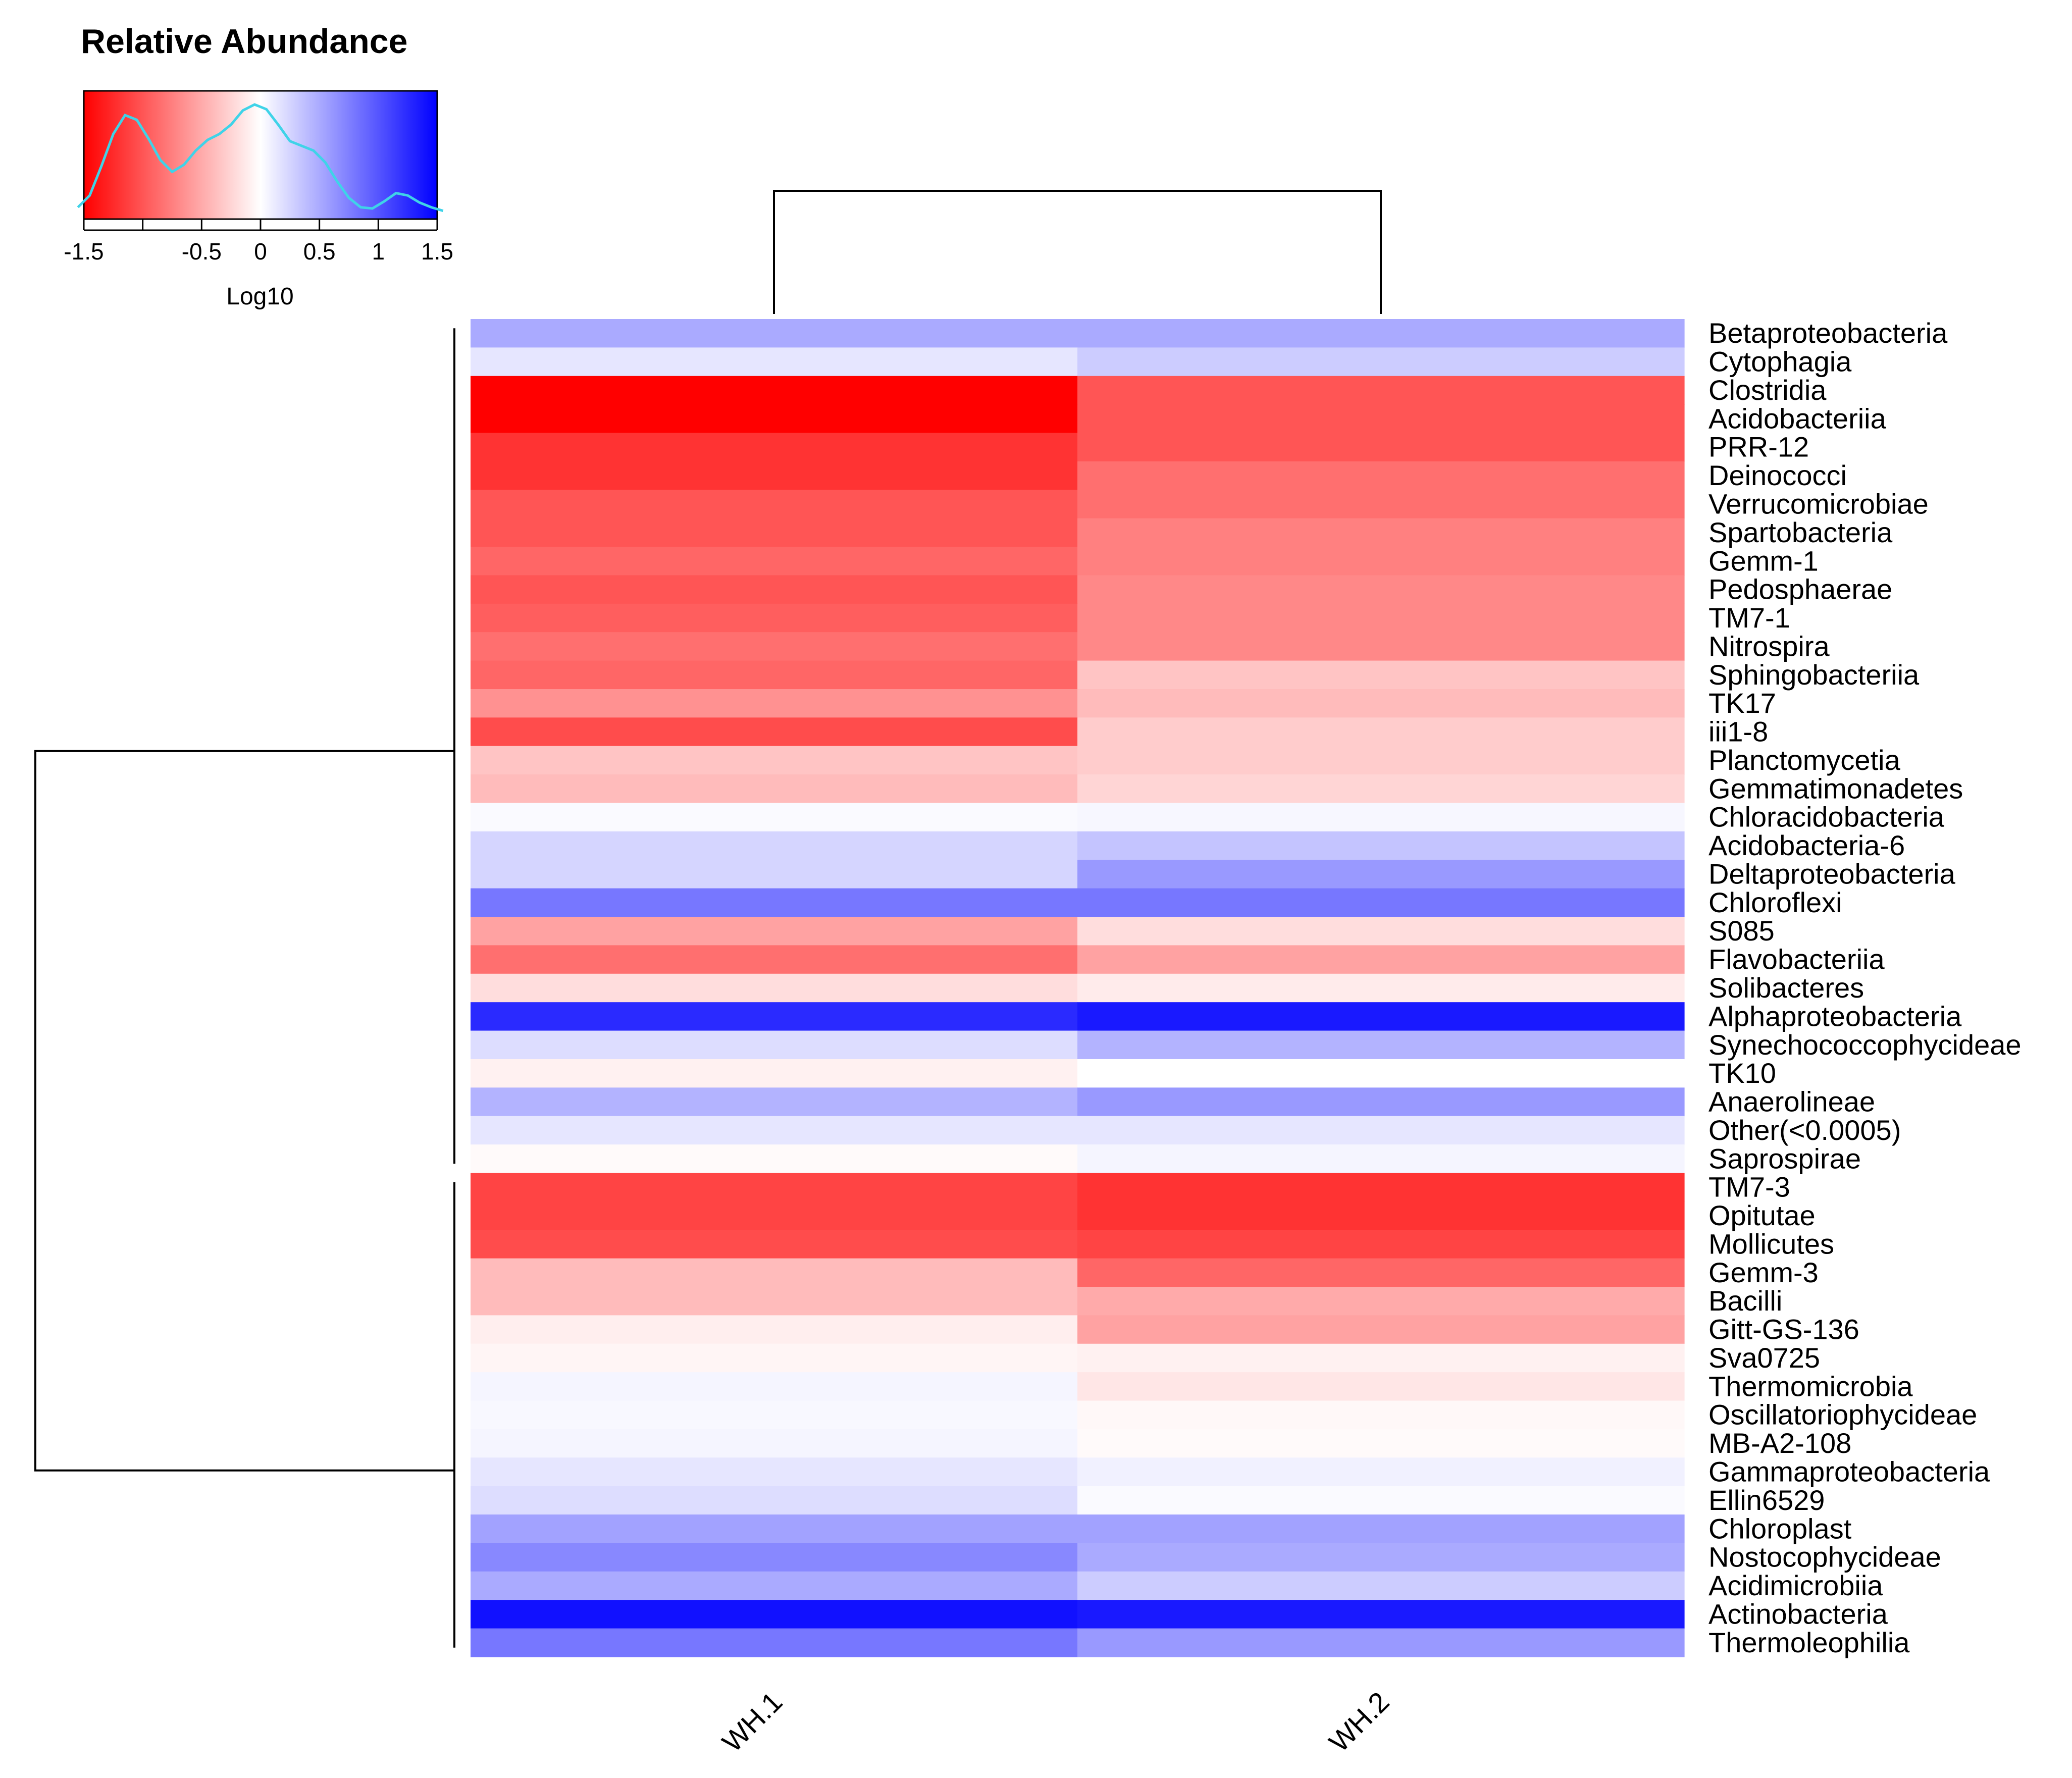  I want to click on row-label: Verrucomicrobiae, so click(1819, 503).